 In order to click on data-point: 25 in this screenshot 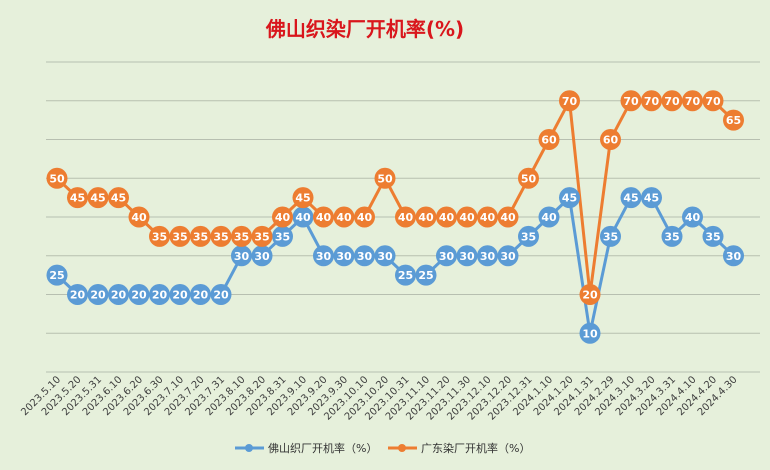, I will do `click(405, 275)`.